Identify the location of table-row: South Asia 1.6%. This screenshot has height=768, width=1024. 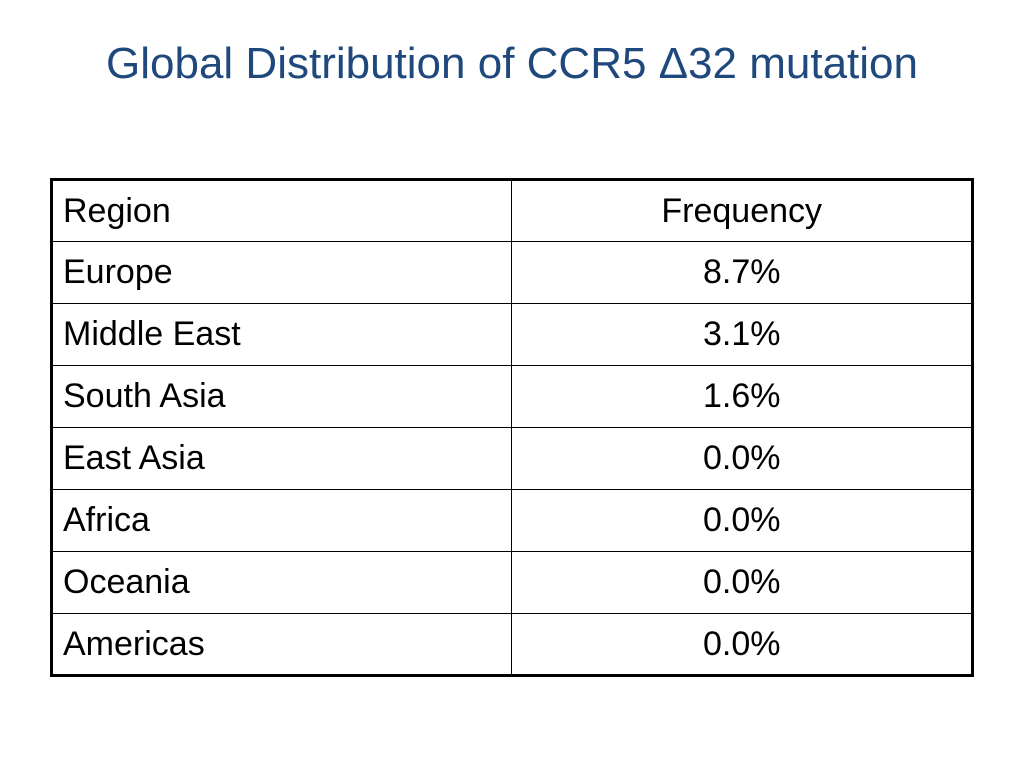
(511, 396).